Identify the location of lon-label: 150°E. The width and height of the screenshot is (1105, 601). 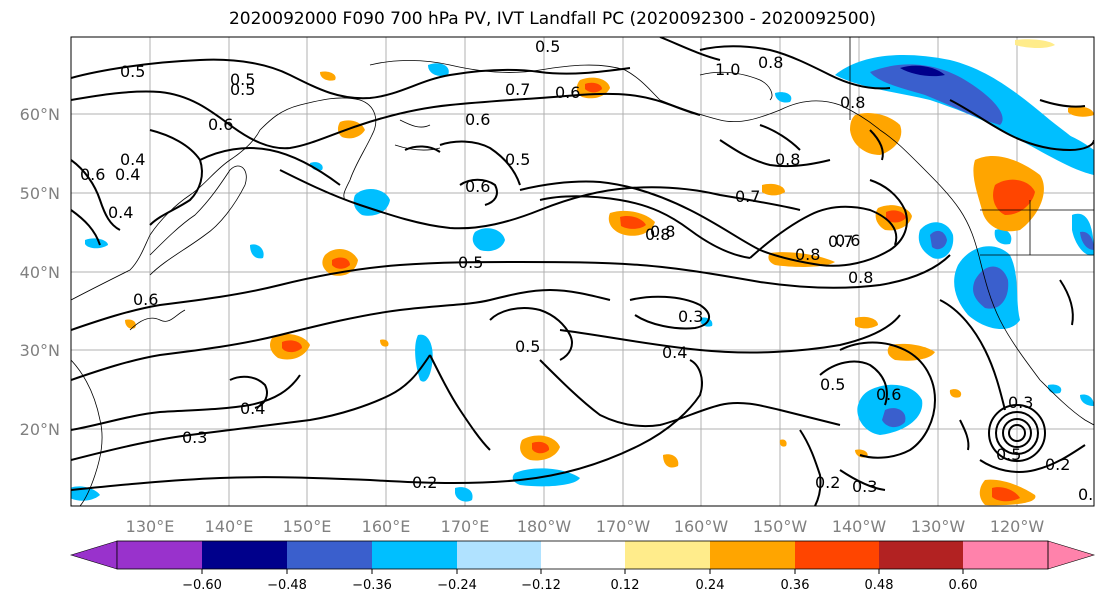
(307, 526).